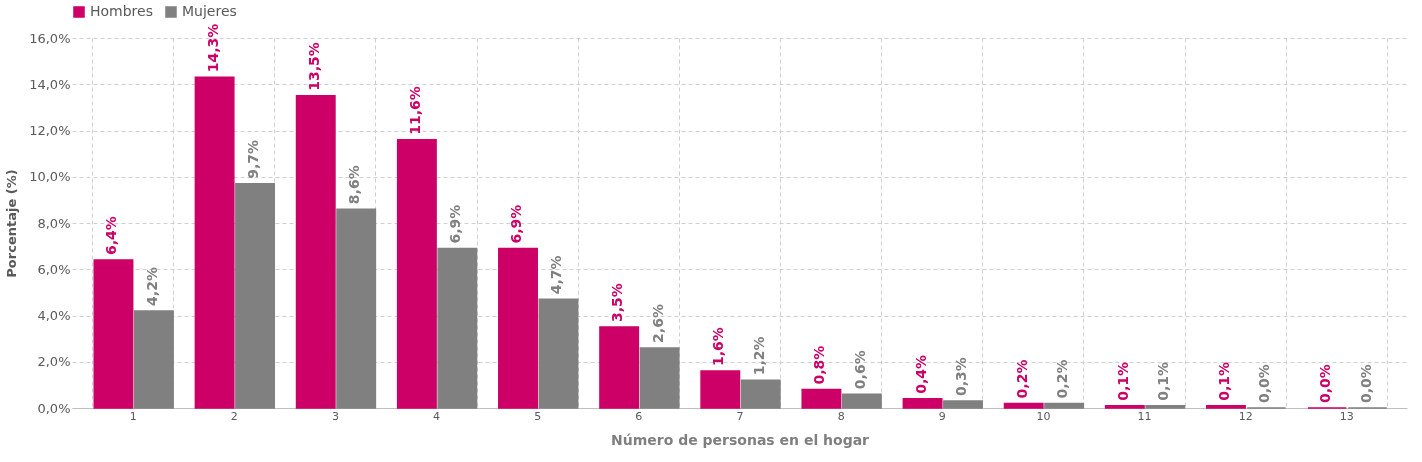  What do you see at coordinates (942, 416) in the screenshot?
I see `x-tick-label: 9` at bounding box center [942, 416].